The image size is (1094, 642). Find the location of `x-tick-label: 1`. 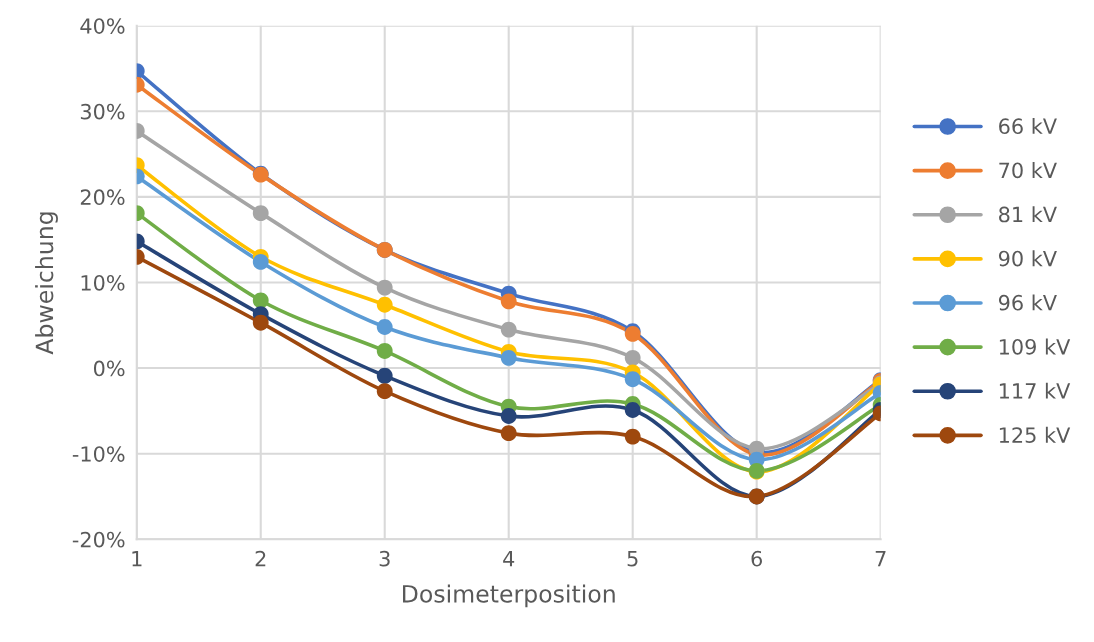

x-tick-label: 1 is located at coordinates (137, 559).